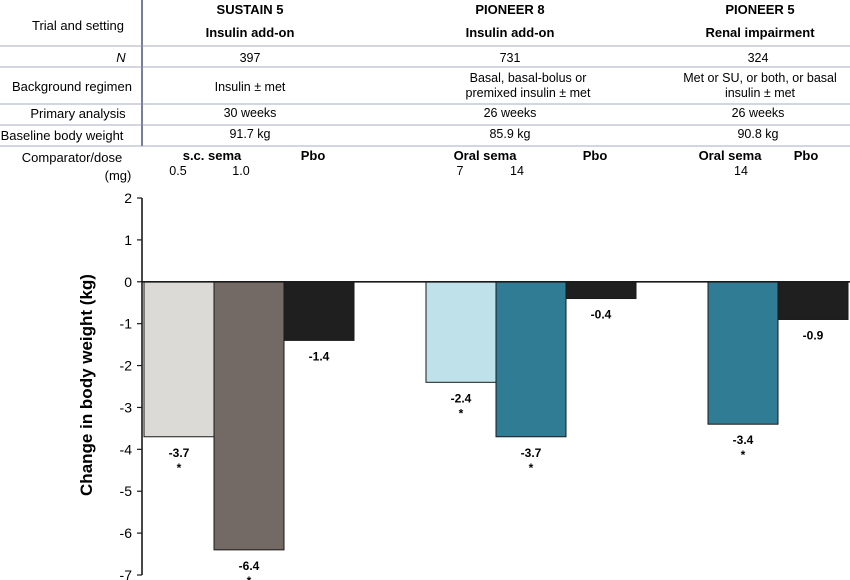 This screenshot has width=850, height=580. What do you see at coordinates (78, 113) in the screenshot?
I see `row-label-primary: Primary analysis` at bounding box center [78, 113].